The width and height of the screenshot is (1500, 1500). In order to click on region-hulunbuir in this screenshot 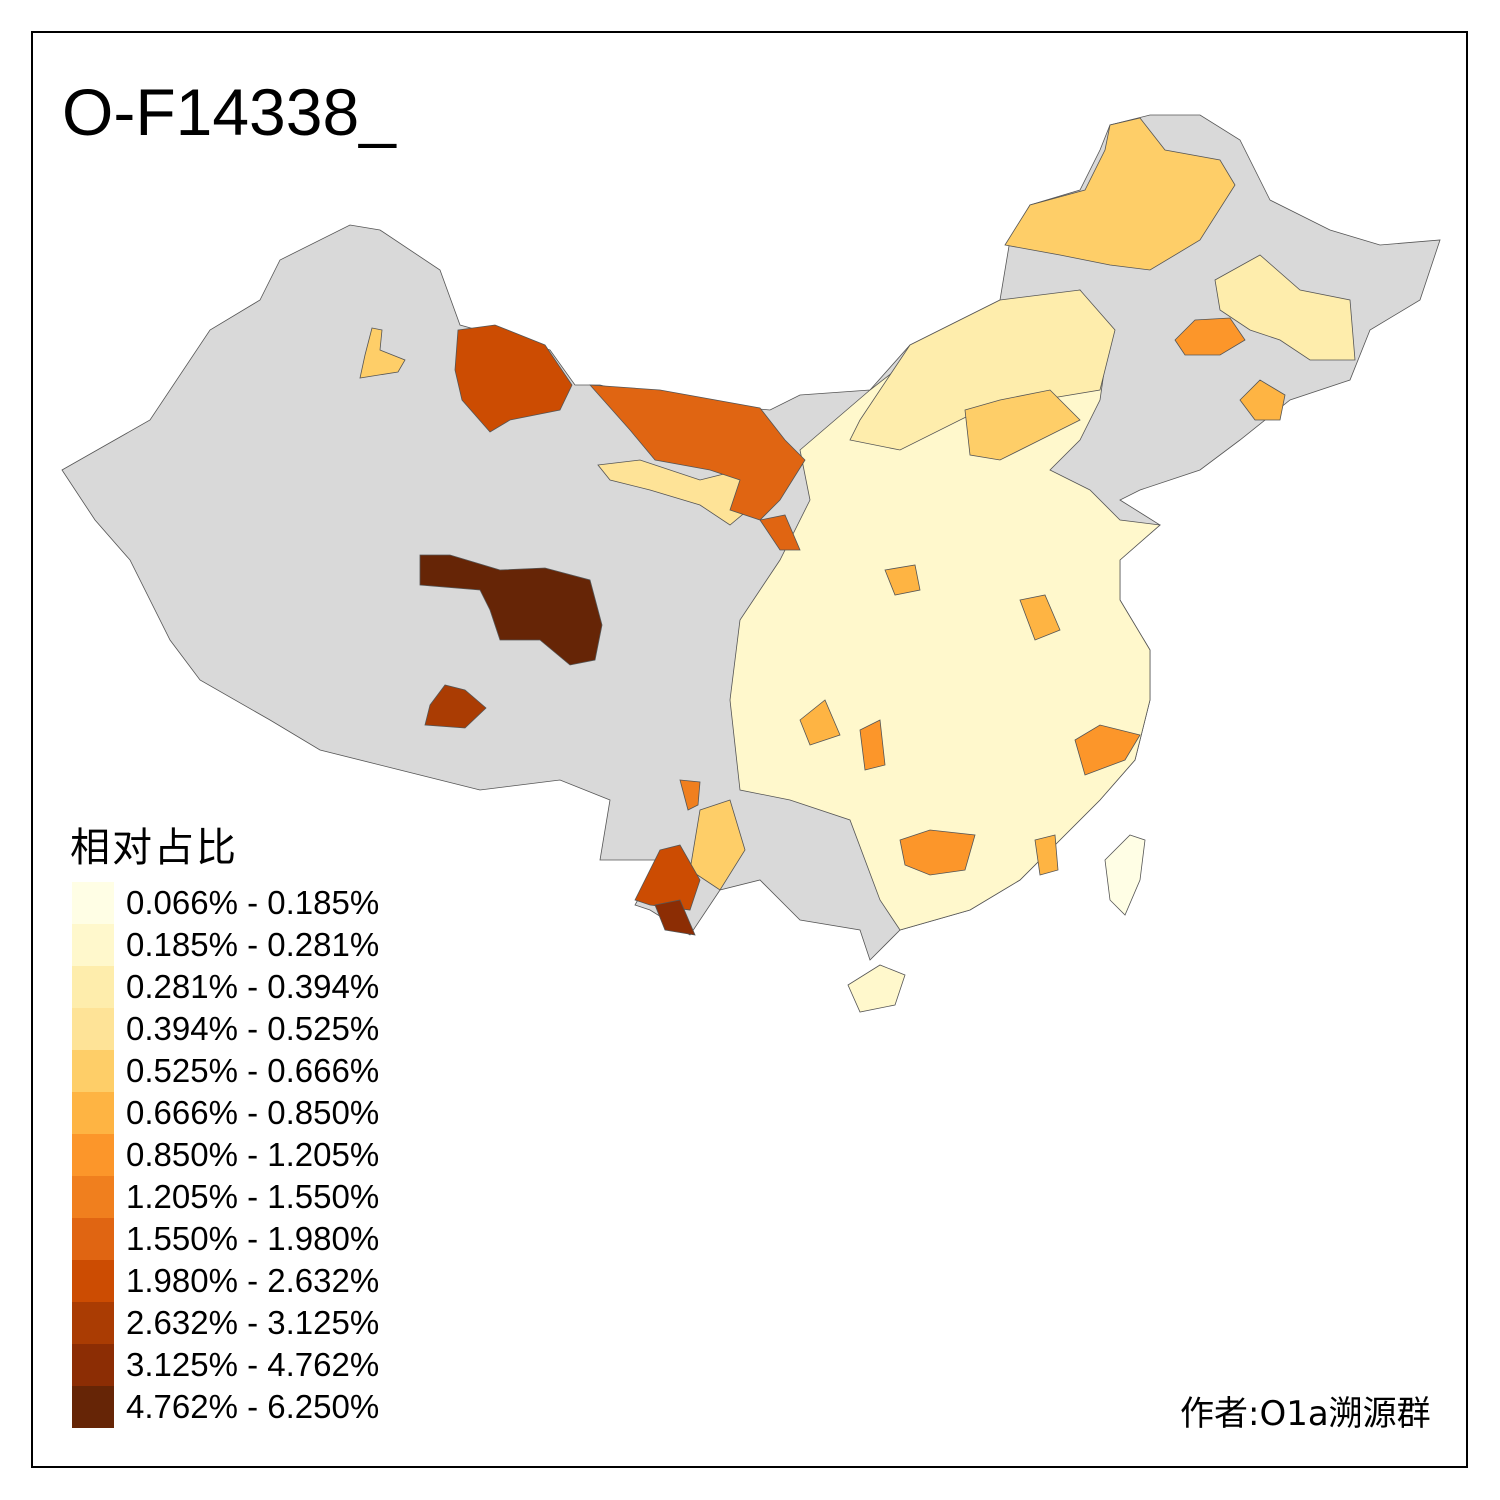, I will do `click(1120, 194)`.